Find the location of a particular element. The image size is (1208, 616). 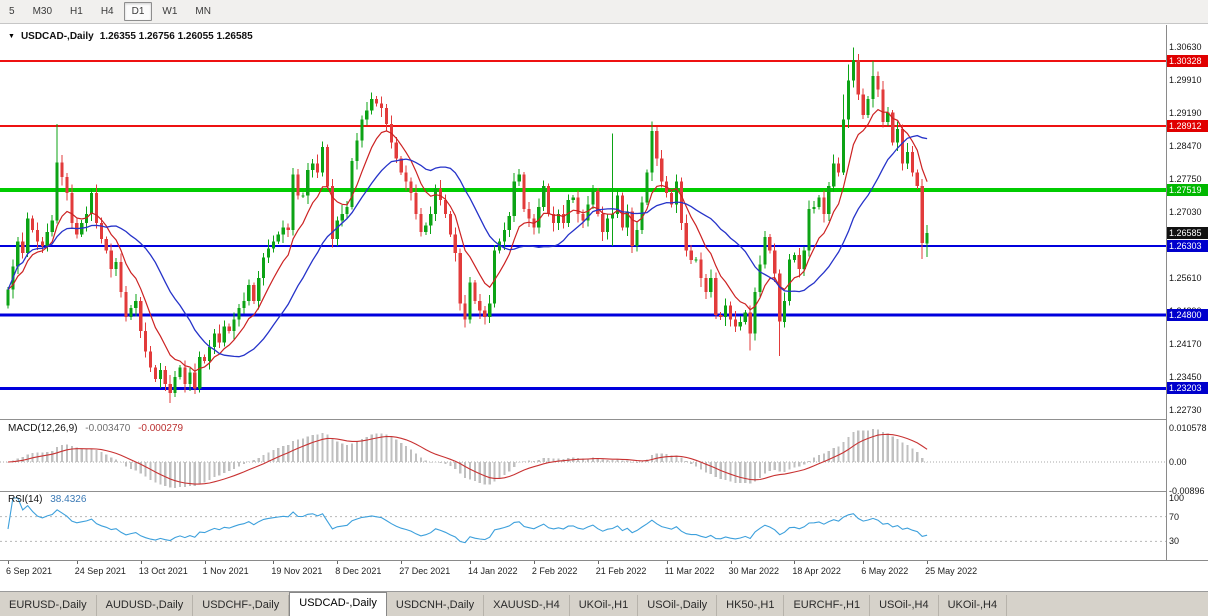

chart-tab-eurusd-daily: EURUSD-,Daily is located at coordinates (48, 605).